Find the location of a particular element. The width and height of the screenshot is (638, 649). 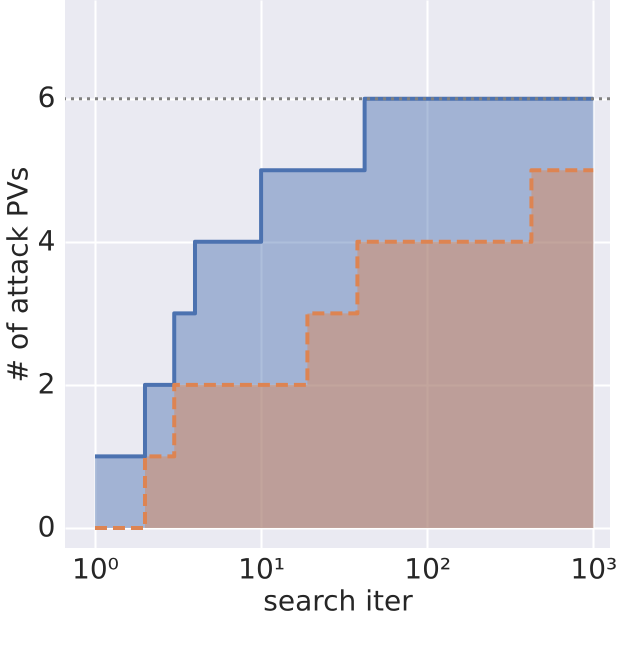

y-tick-label: 0 is located at coordinates (47, 527).